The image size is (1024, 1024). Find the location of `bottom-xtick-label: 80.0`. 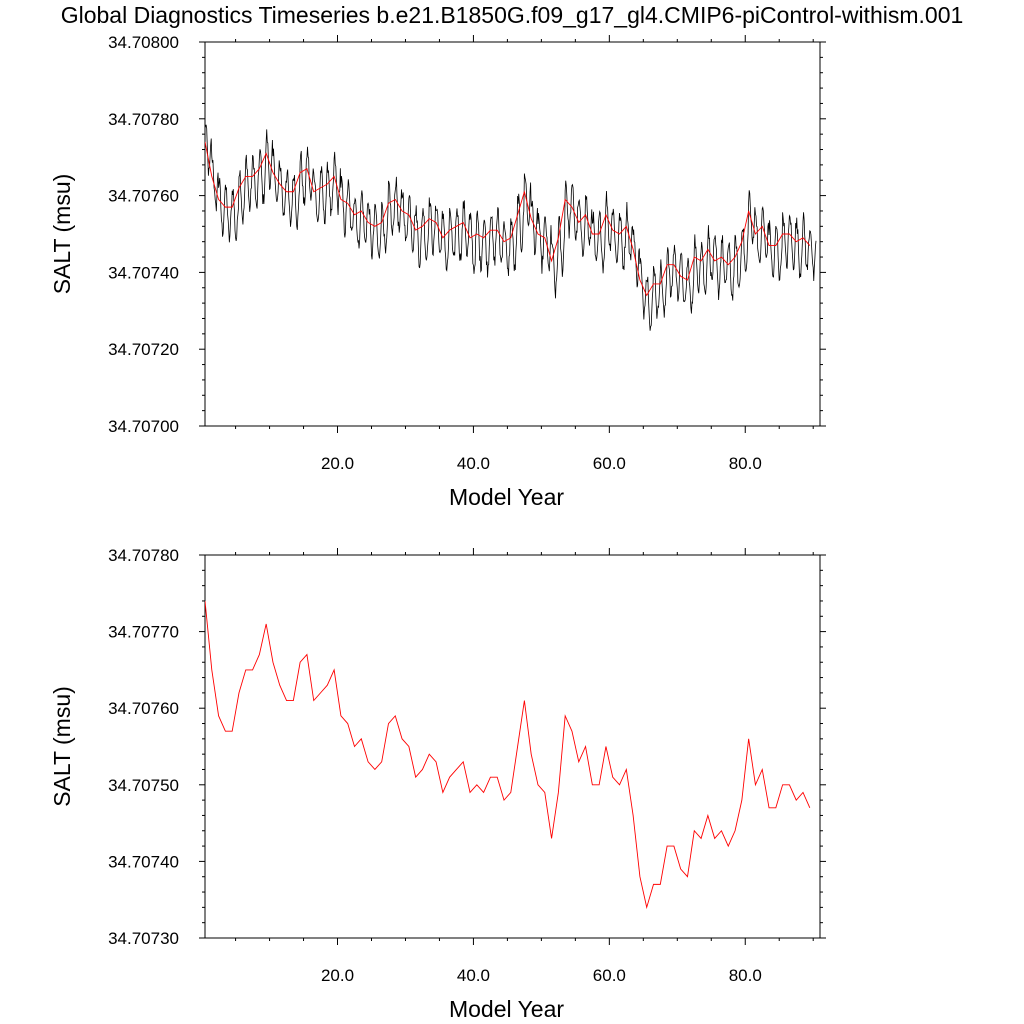

bottom-xtick-label: 80.0 is located at coordinates (745, 975).